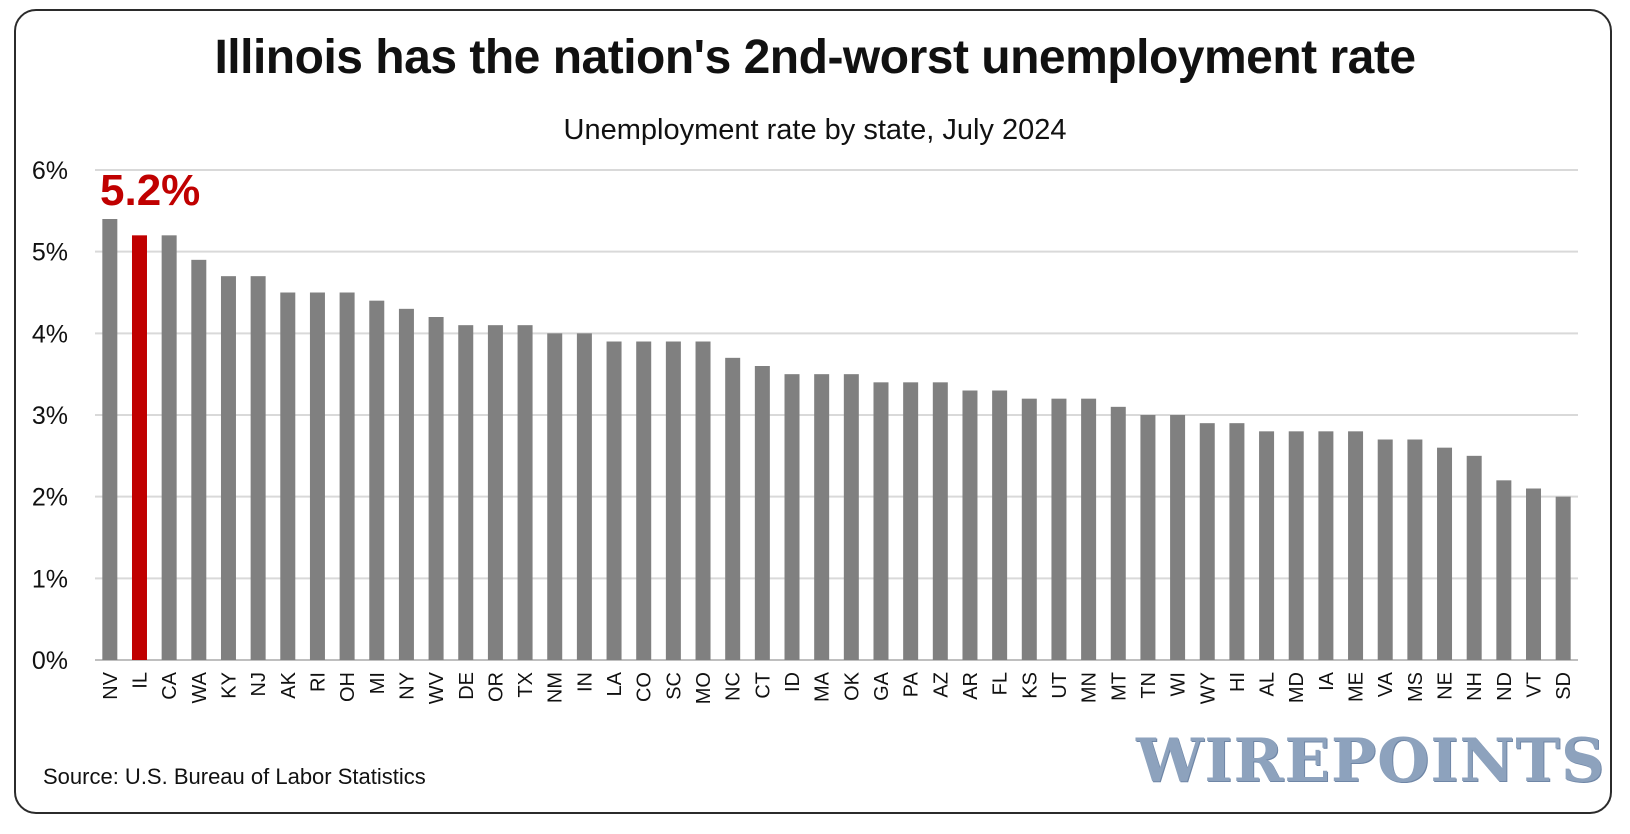 The height and width of the screenshot is (834, 1630). Describe the element at coordinates (852, 686) in the screenshot. I see `x-tick-label: OK` at that location.